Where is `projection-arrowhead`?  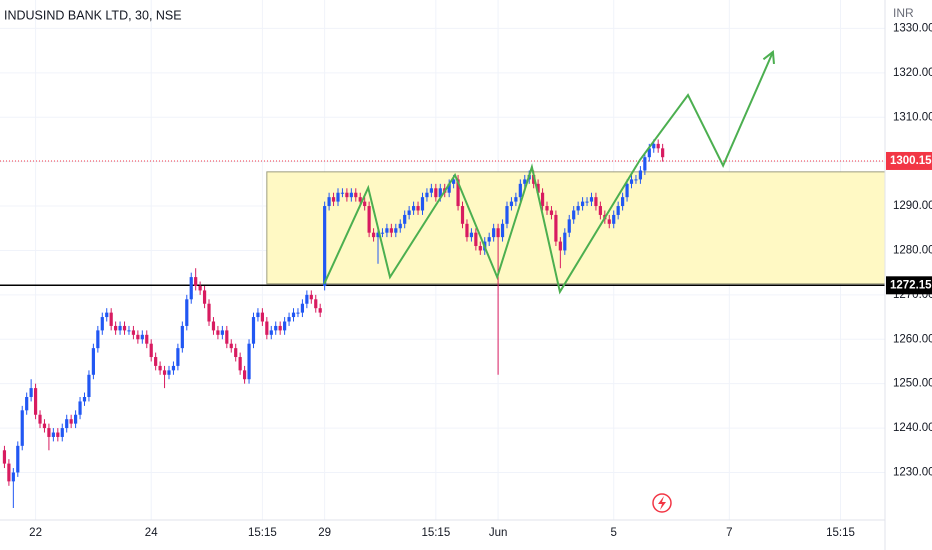 projection-arrowhead is located at coordinates (768, 57).